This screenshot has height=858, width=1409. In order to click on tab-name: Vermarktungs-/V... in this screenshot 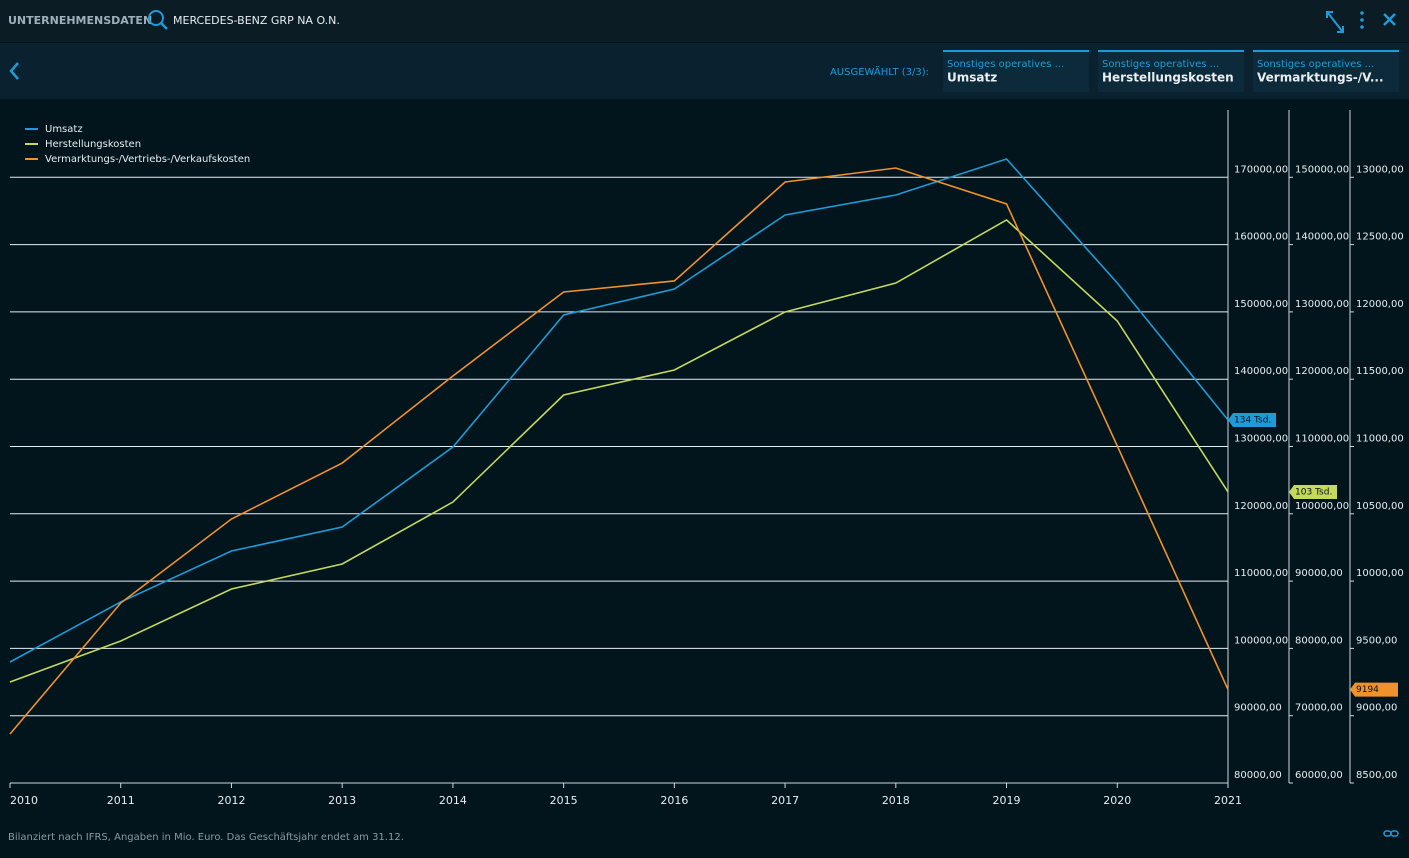, I will do `click(1320, 78)`.